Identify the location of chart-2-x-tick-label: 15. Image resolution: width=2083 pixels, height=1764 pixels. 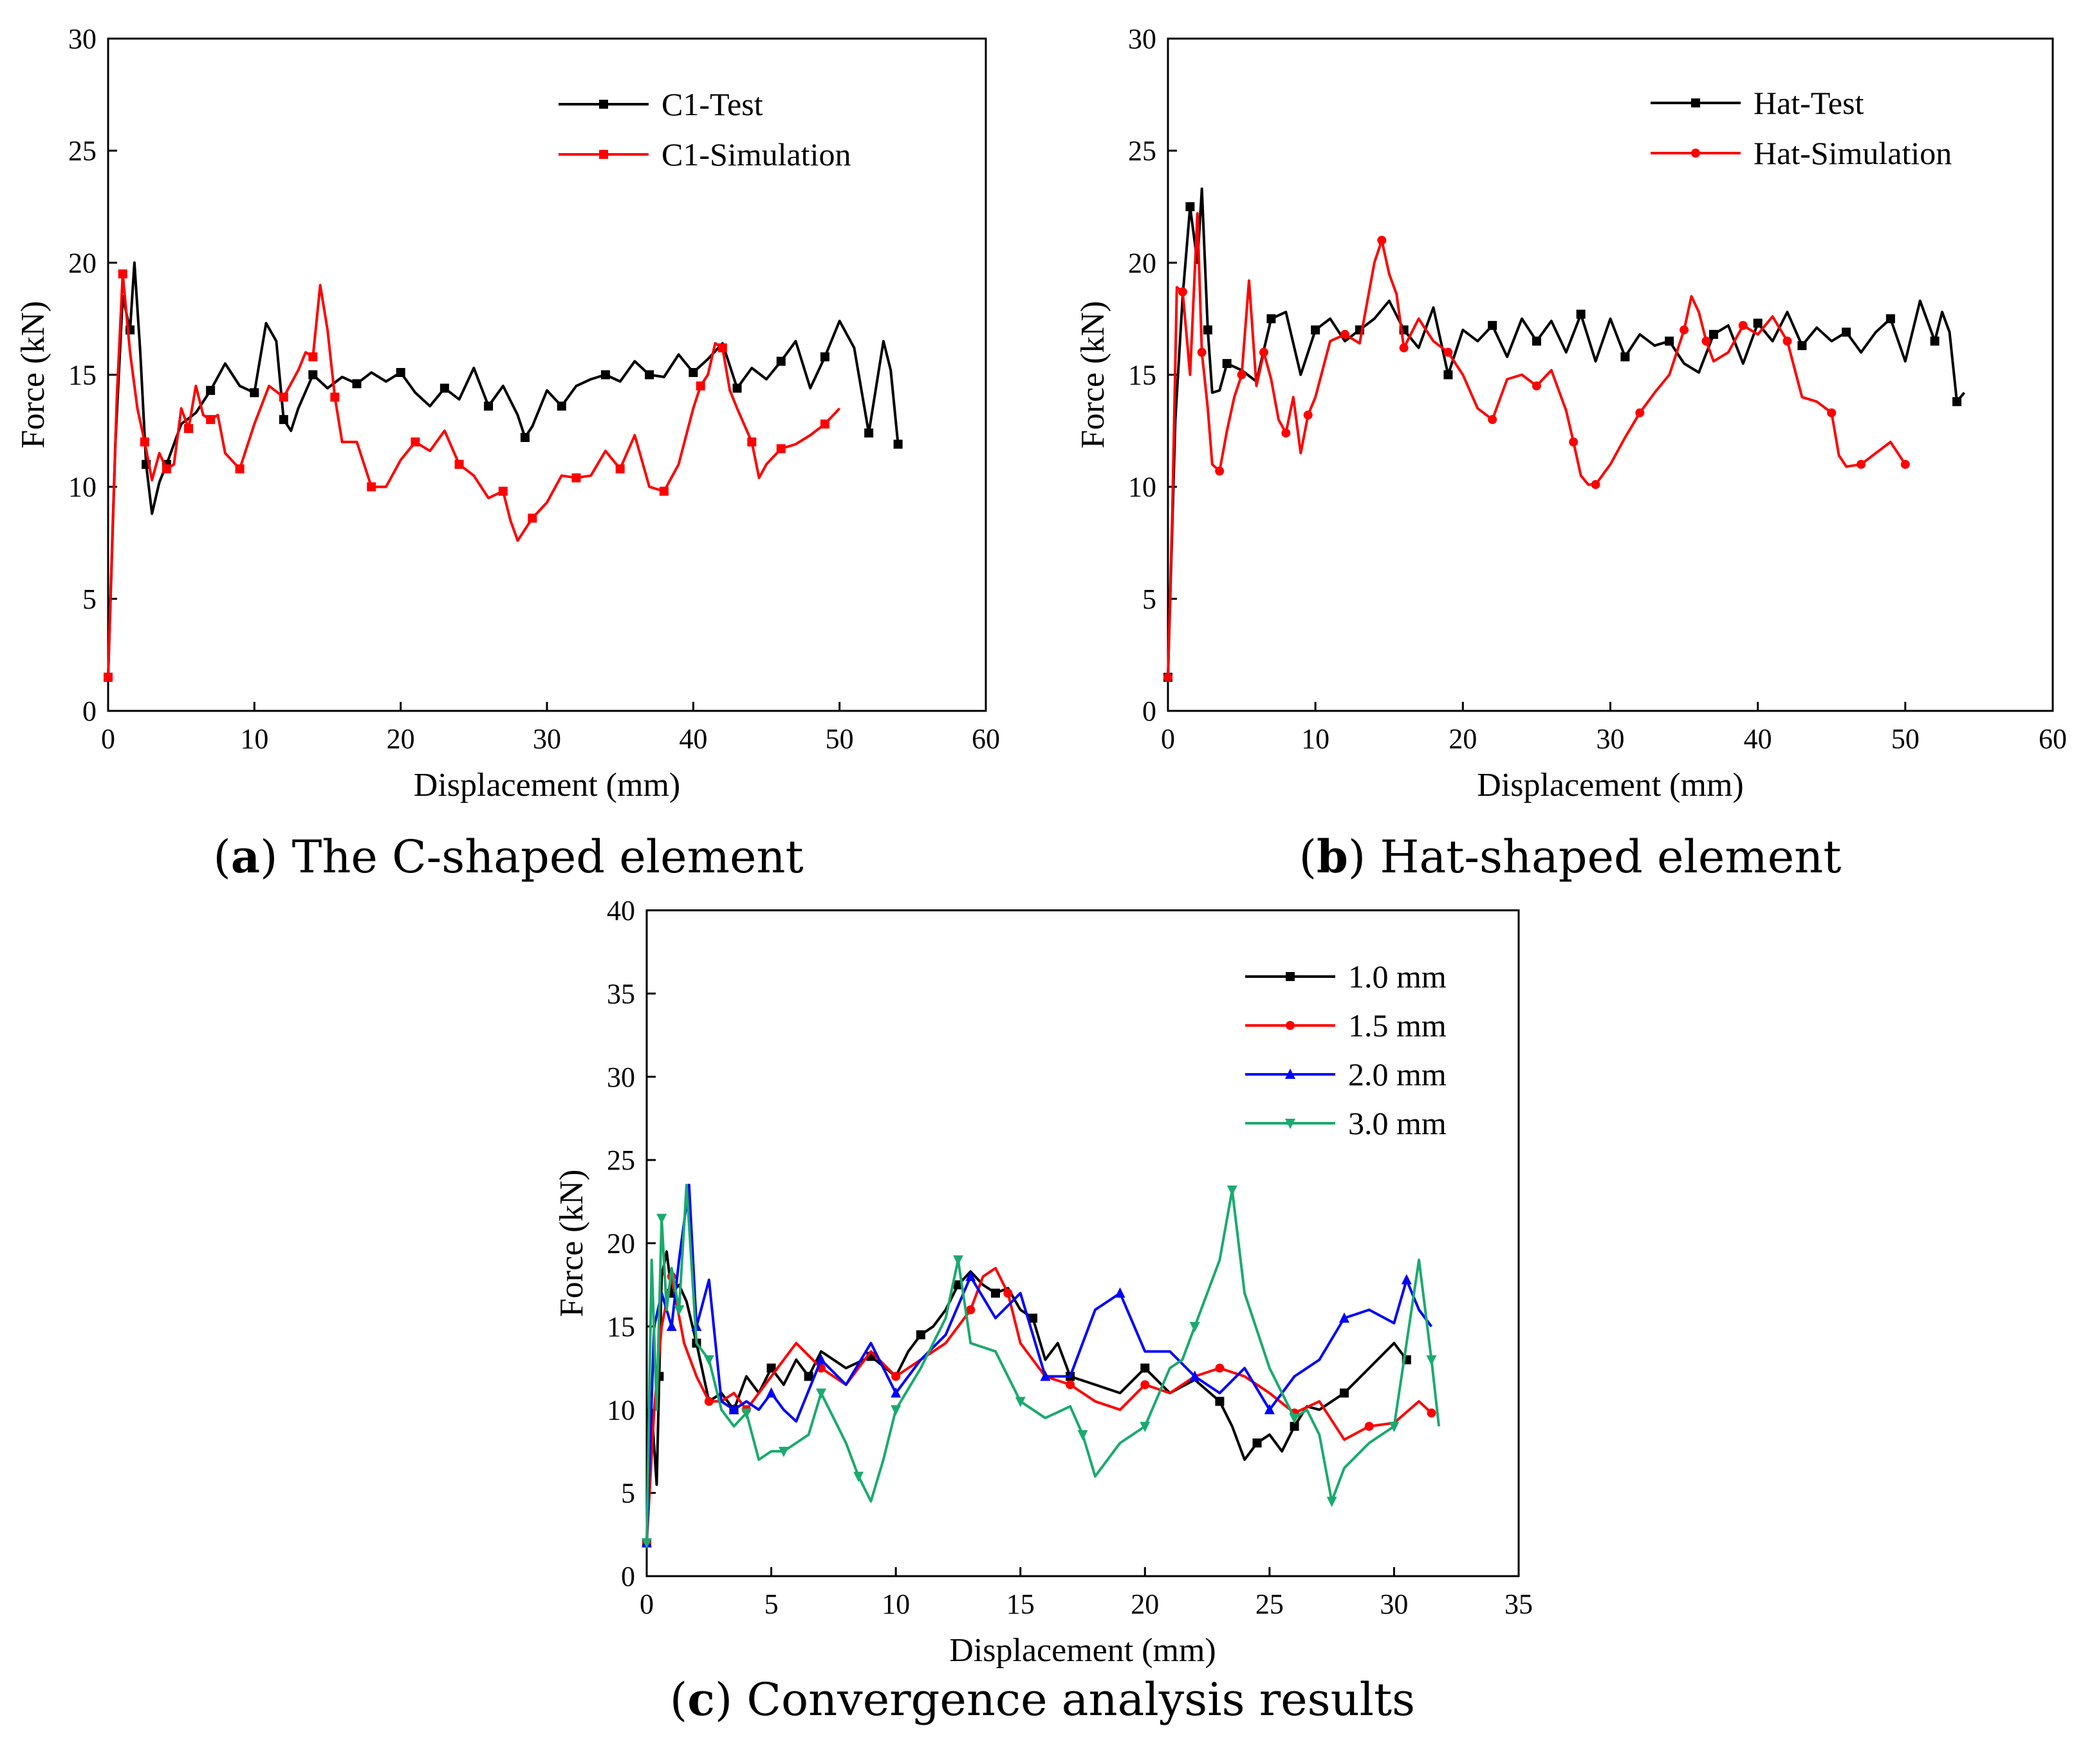
(1021, 1604).